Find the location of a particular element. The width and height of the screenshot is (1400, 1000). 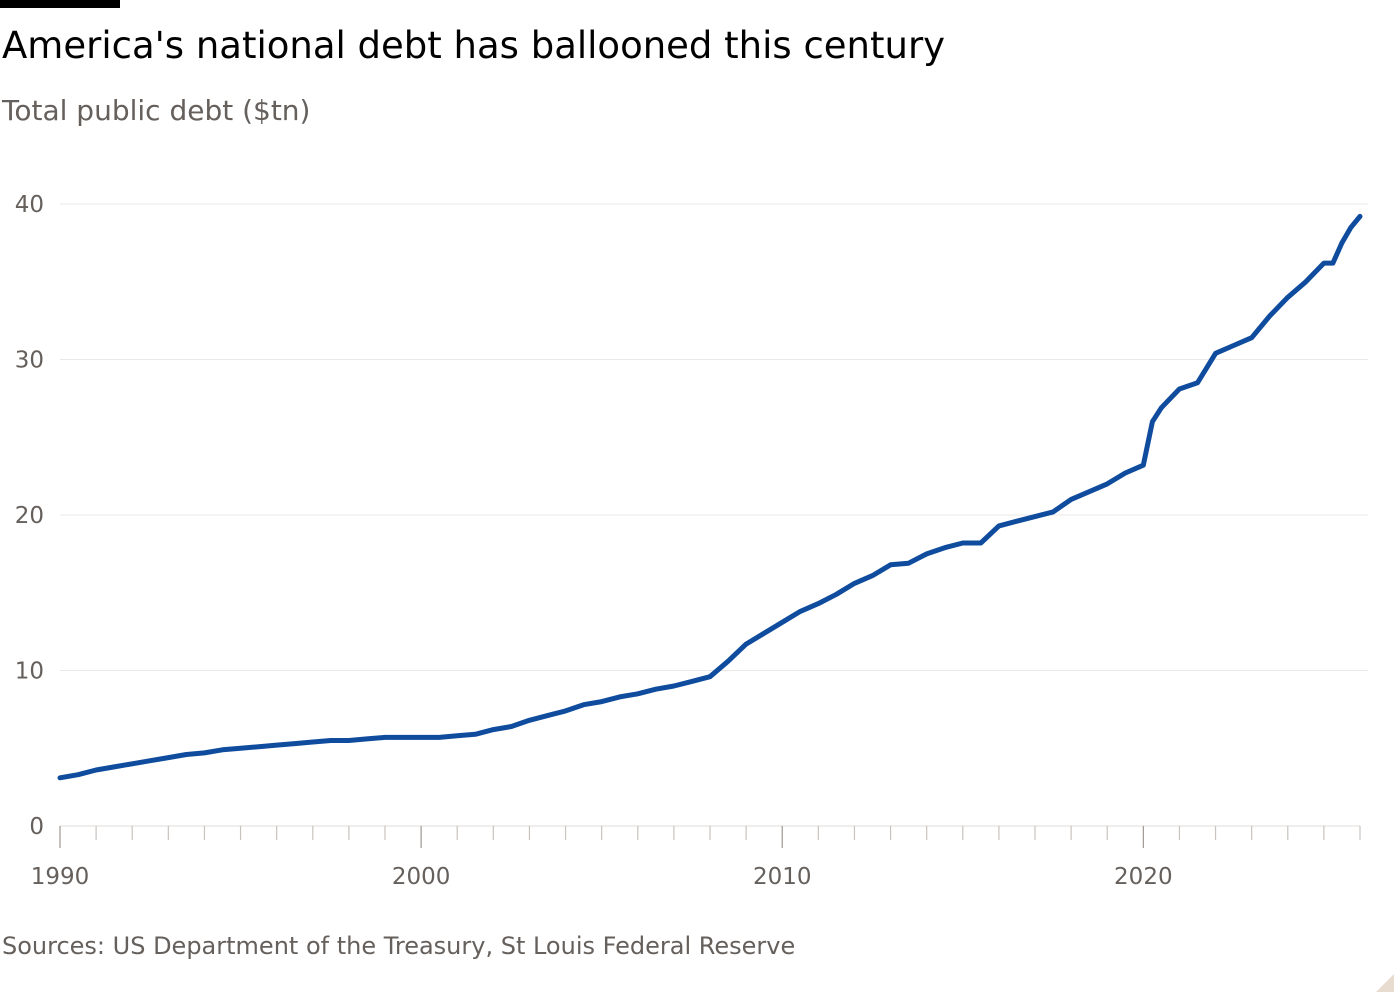

x-tick-label-2010: 2010 is located at coordinates (782, 877).